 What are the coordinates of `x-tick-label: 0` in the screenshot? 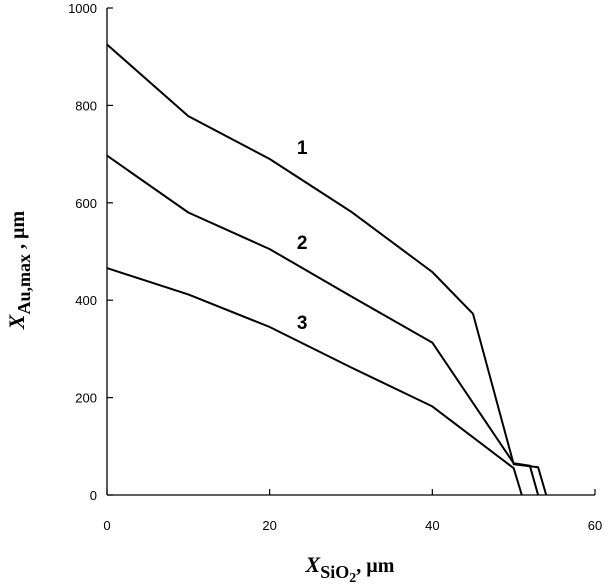 It's located at (106, 525).